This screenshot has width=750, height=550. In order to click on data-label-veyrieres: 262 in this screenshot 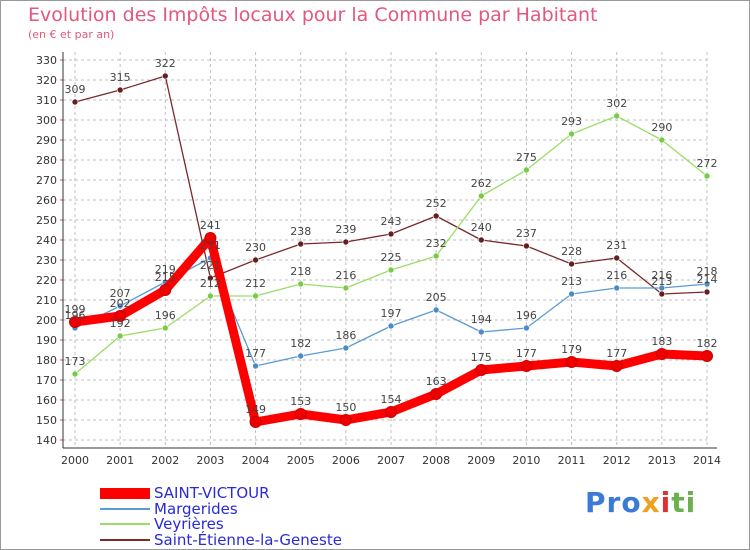, I will do `click(481, 183)`.